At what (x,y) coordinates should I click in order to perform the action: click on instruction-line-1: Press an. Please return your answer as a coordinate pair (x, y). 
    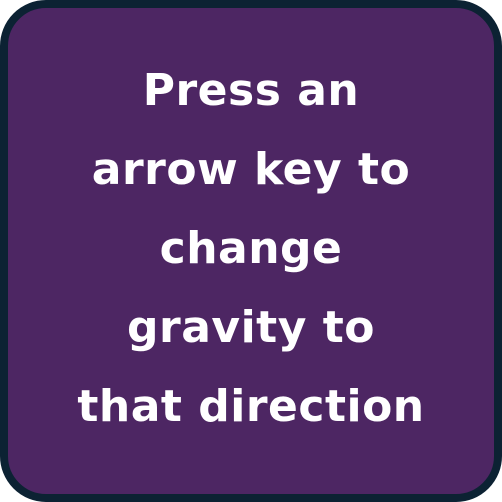
    Looking at the image, I should click on (251, 90).